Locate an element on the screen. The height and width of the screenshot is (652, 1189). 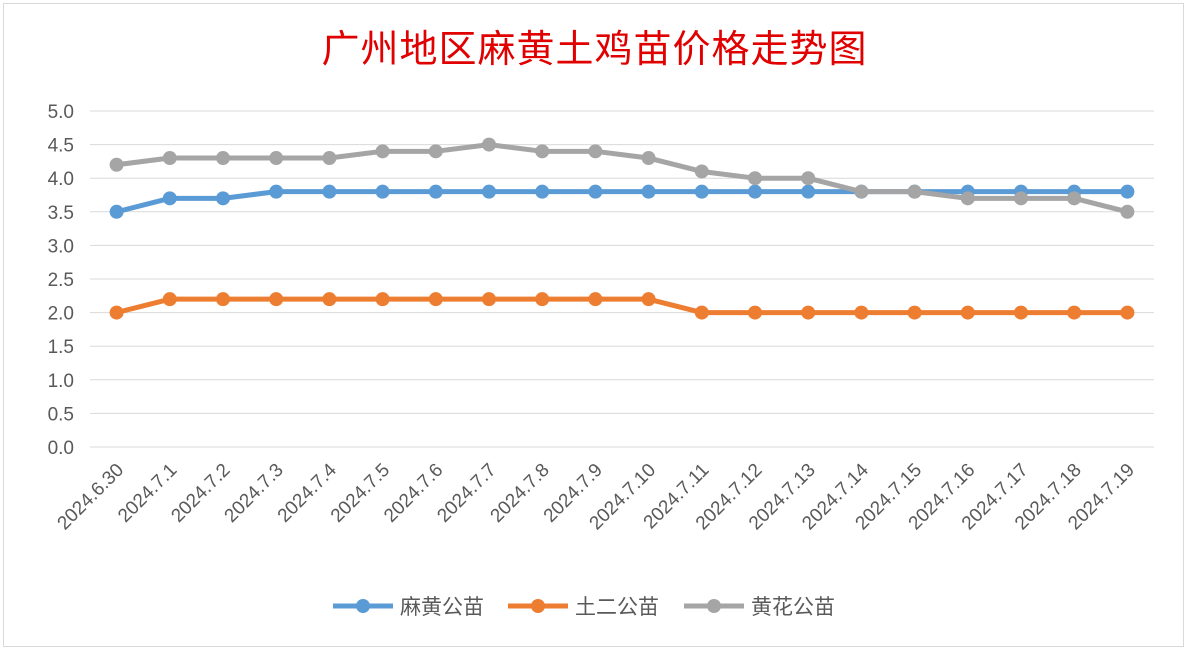
y-tick-label: 1.0 is located at coordinates (61, 381).